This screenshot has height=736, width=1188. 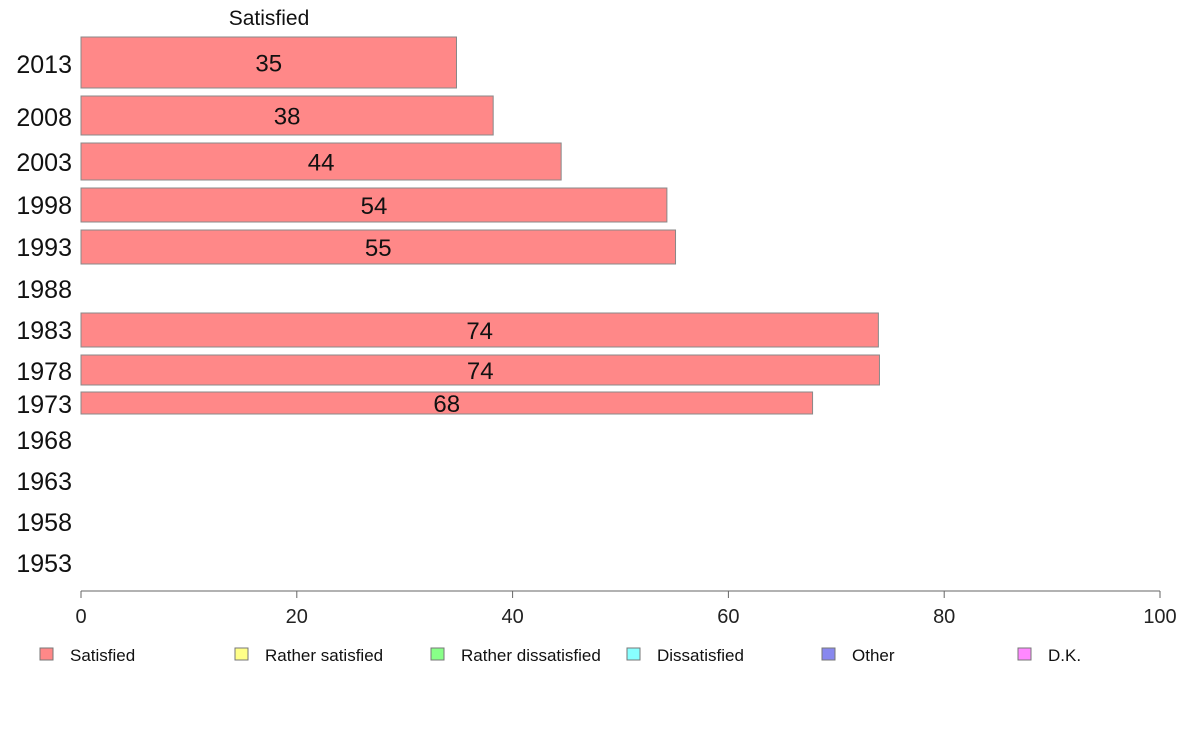 I want to click on row-2003: 2003 44, so click(x=289, y=161).